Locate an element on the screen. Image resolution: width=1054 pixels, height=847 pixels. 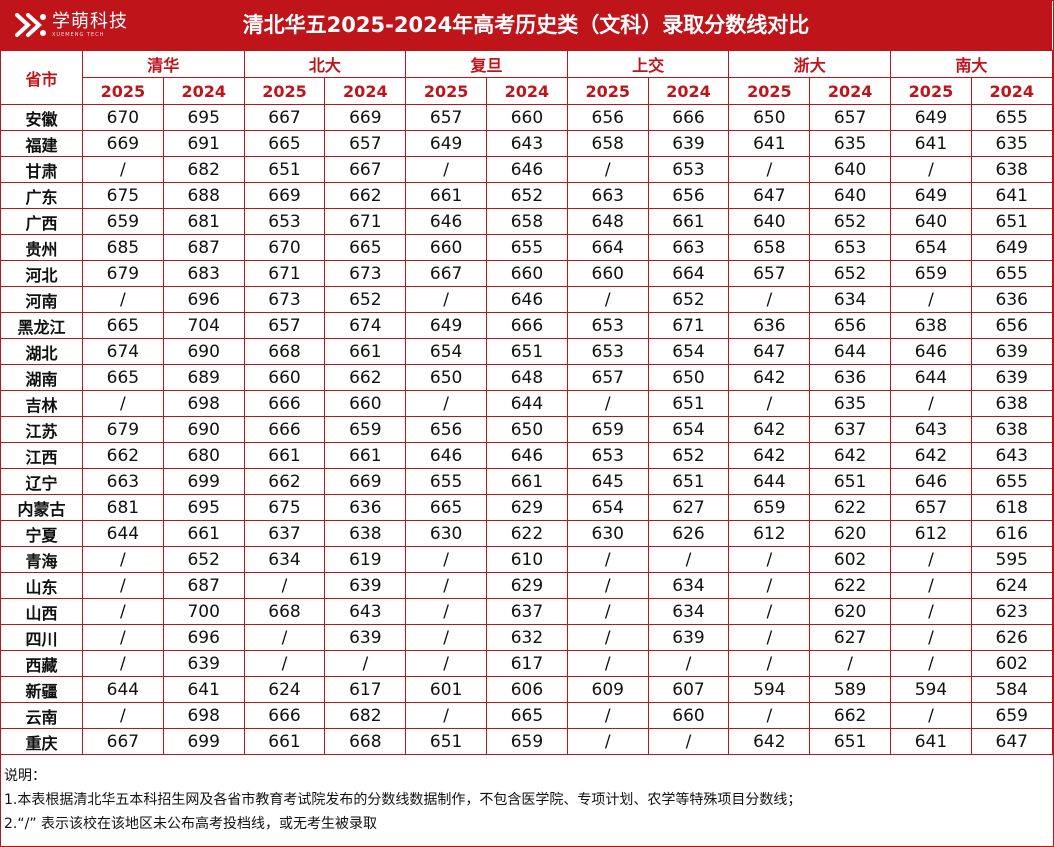
table-row: 江苏 679 690 666 659 656 650 659 654 642 637 643 638 is located at coordinates (526, 429).